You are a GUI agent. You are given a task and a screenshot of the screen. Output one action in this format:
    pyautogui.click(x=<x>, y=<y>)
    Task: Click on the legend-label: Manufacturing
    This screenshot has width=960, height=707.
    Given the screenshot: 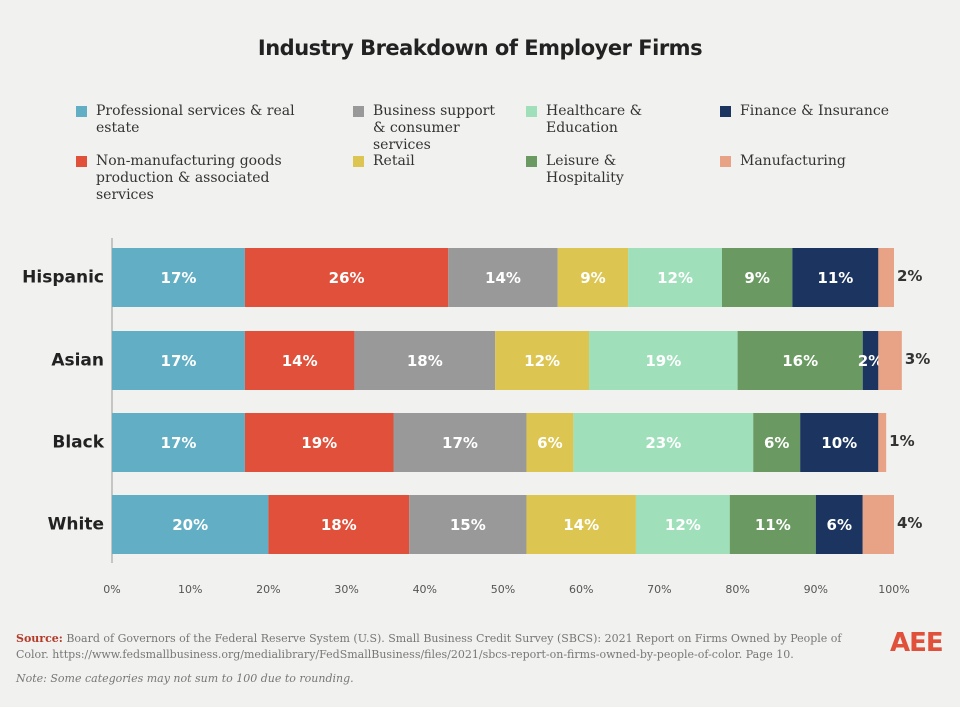 What is the action you would take?
    pyautogui.click(x=793, y=161)
    